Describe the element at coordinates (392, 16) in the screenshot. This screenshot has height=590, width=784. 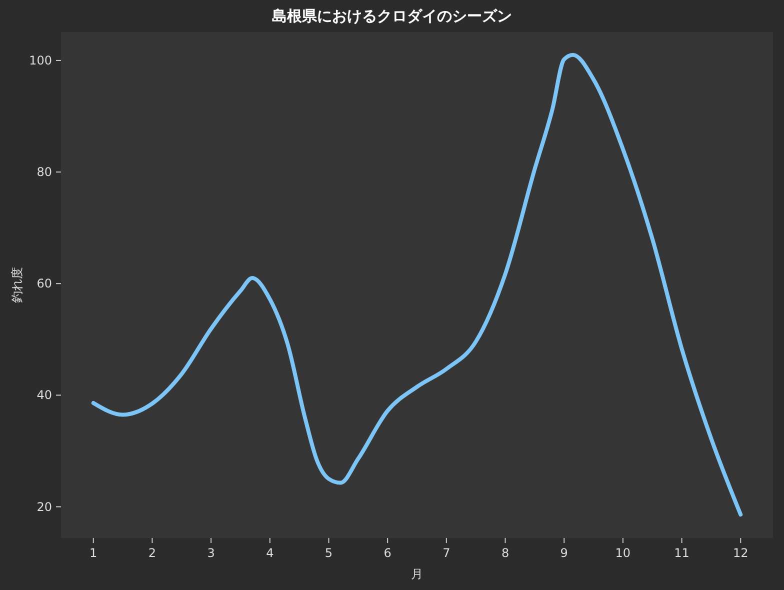
I see `chart-title: 島根県におけるクロダイのシーズン` at that location.